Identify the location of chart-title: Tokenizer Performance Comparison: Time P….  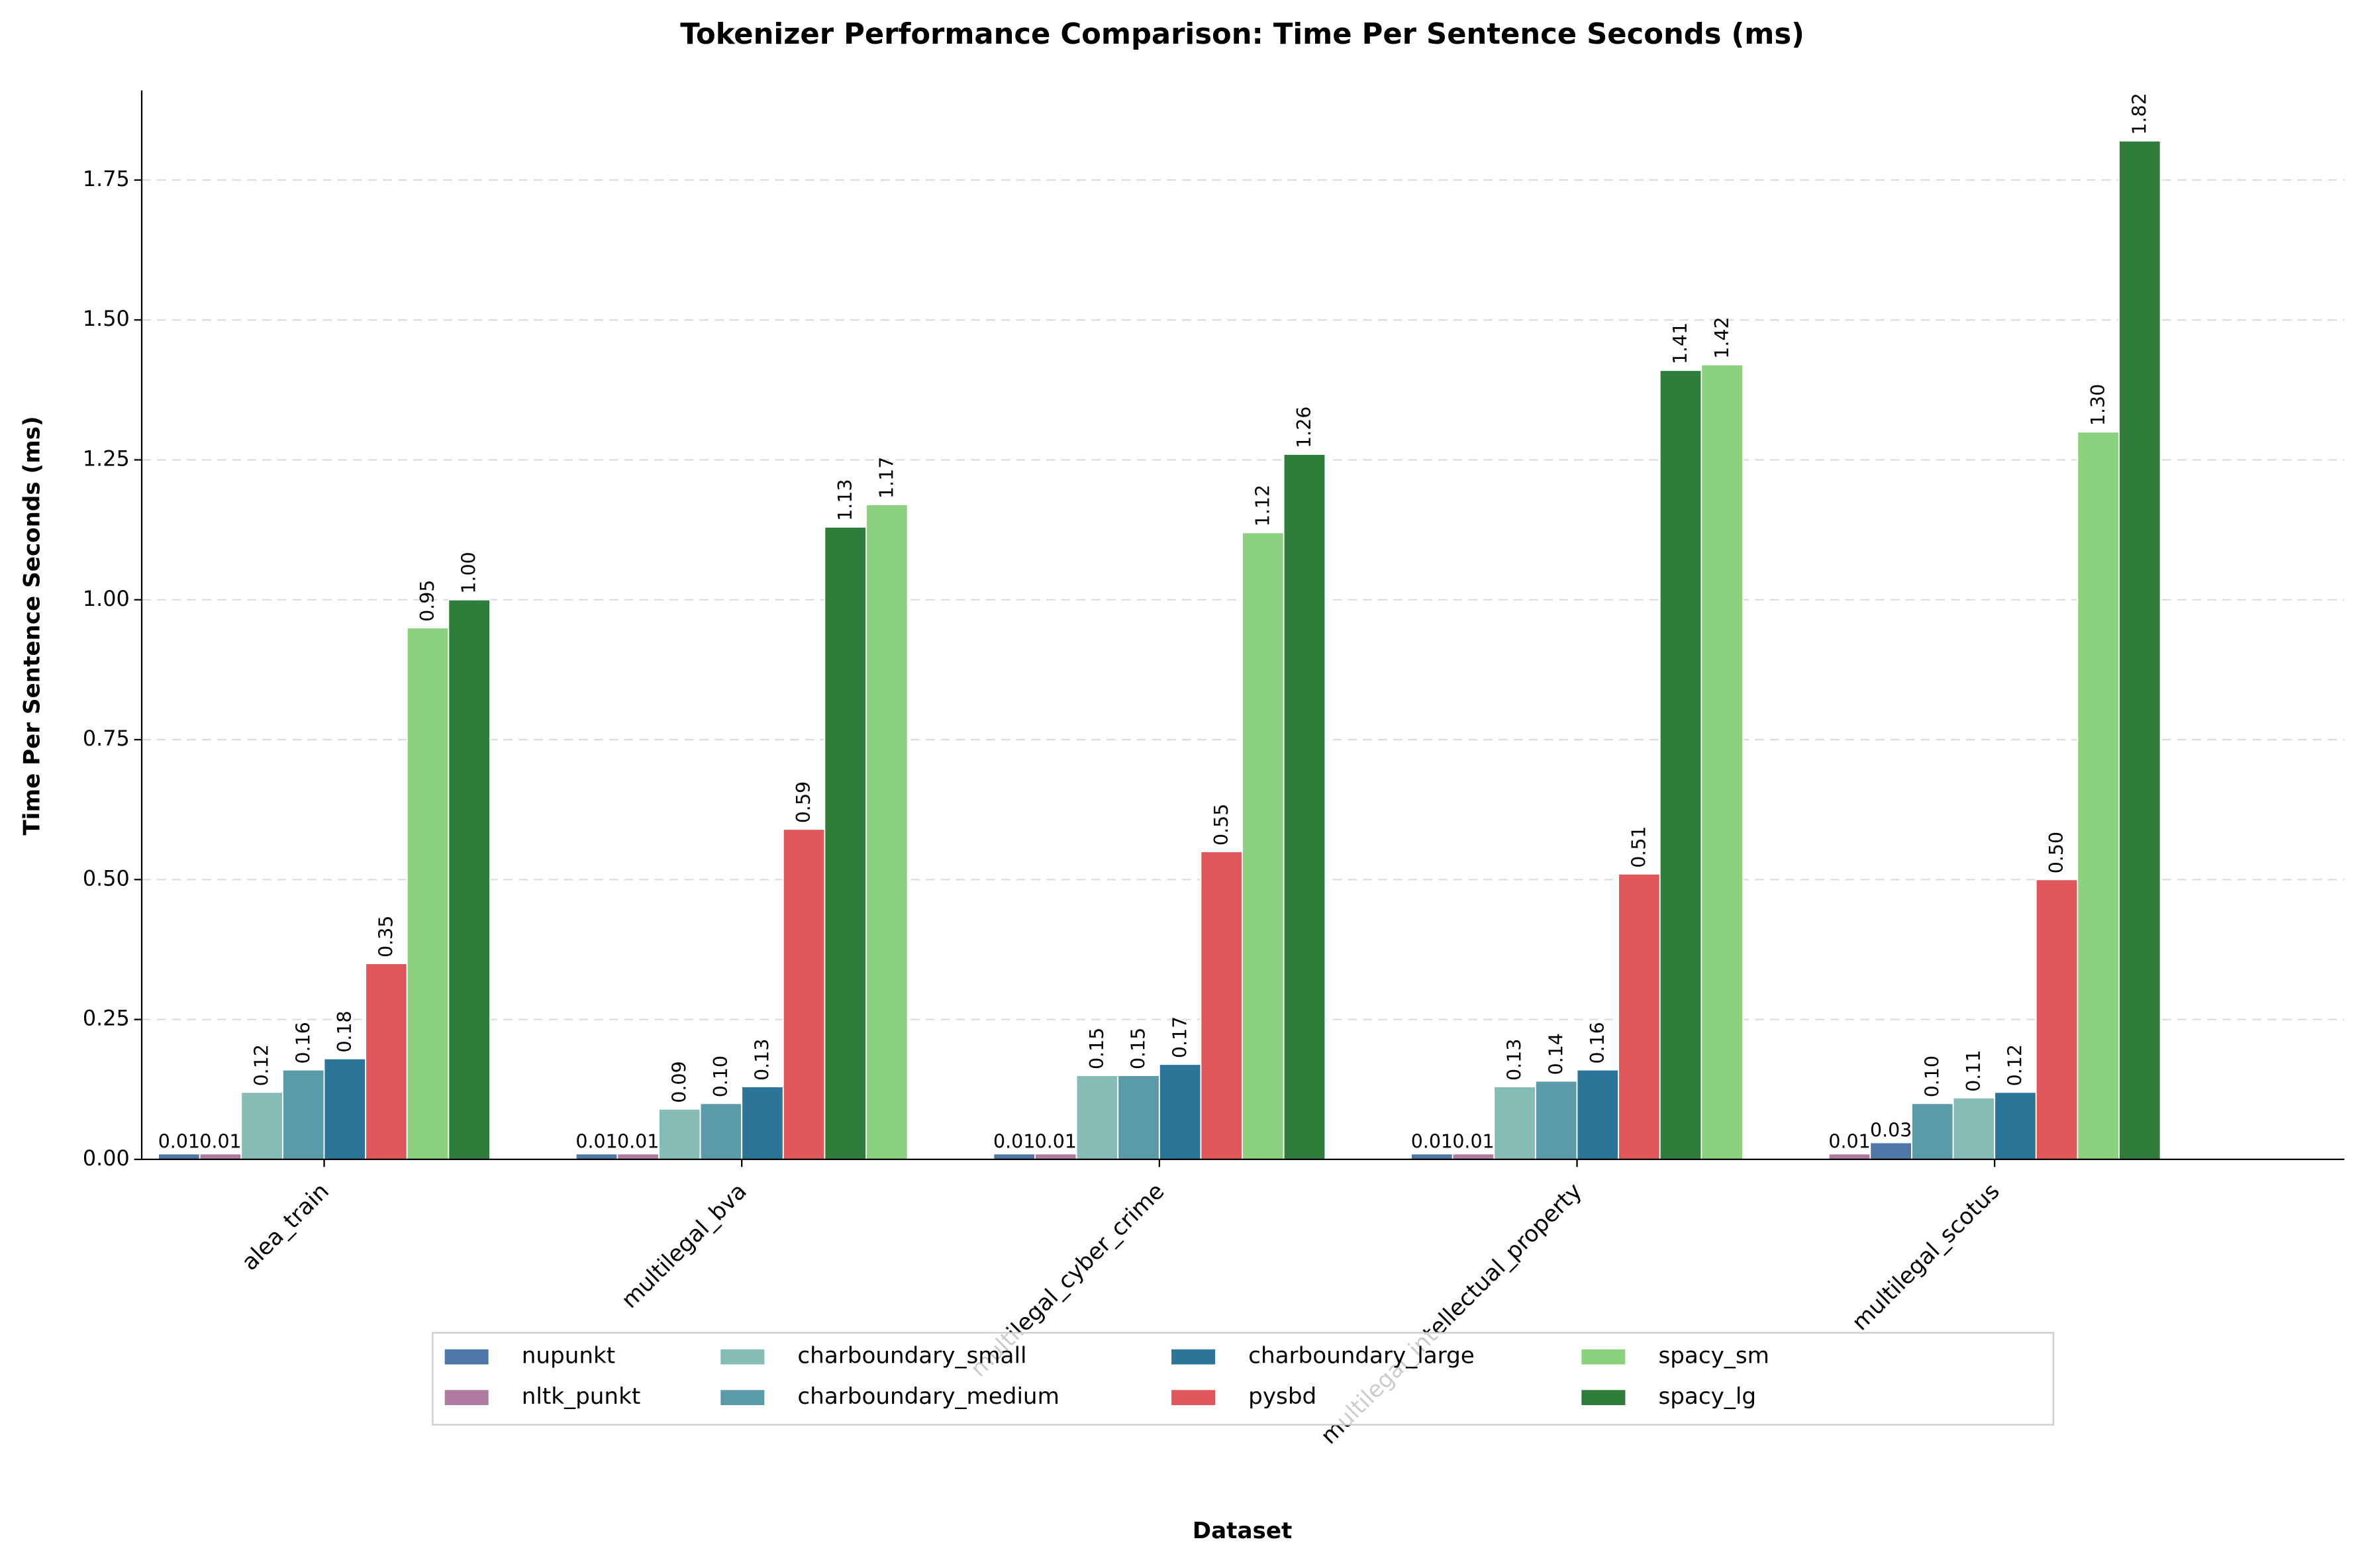
(1242, 34).